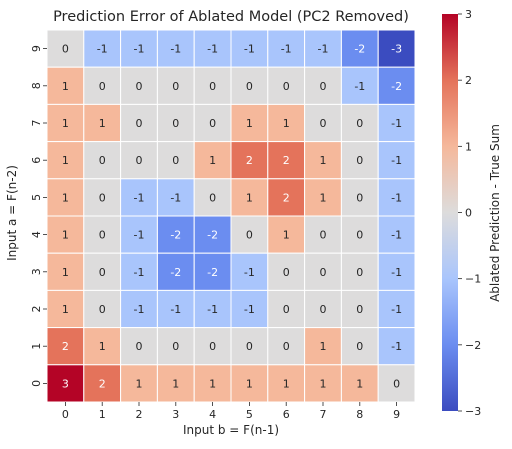 The height and width of the screenshot is (449, 512). What do you see at coordinates (102, 414) in the screenshot?
I see `x-tick-label: 1` at bounding box center [102, 414].